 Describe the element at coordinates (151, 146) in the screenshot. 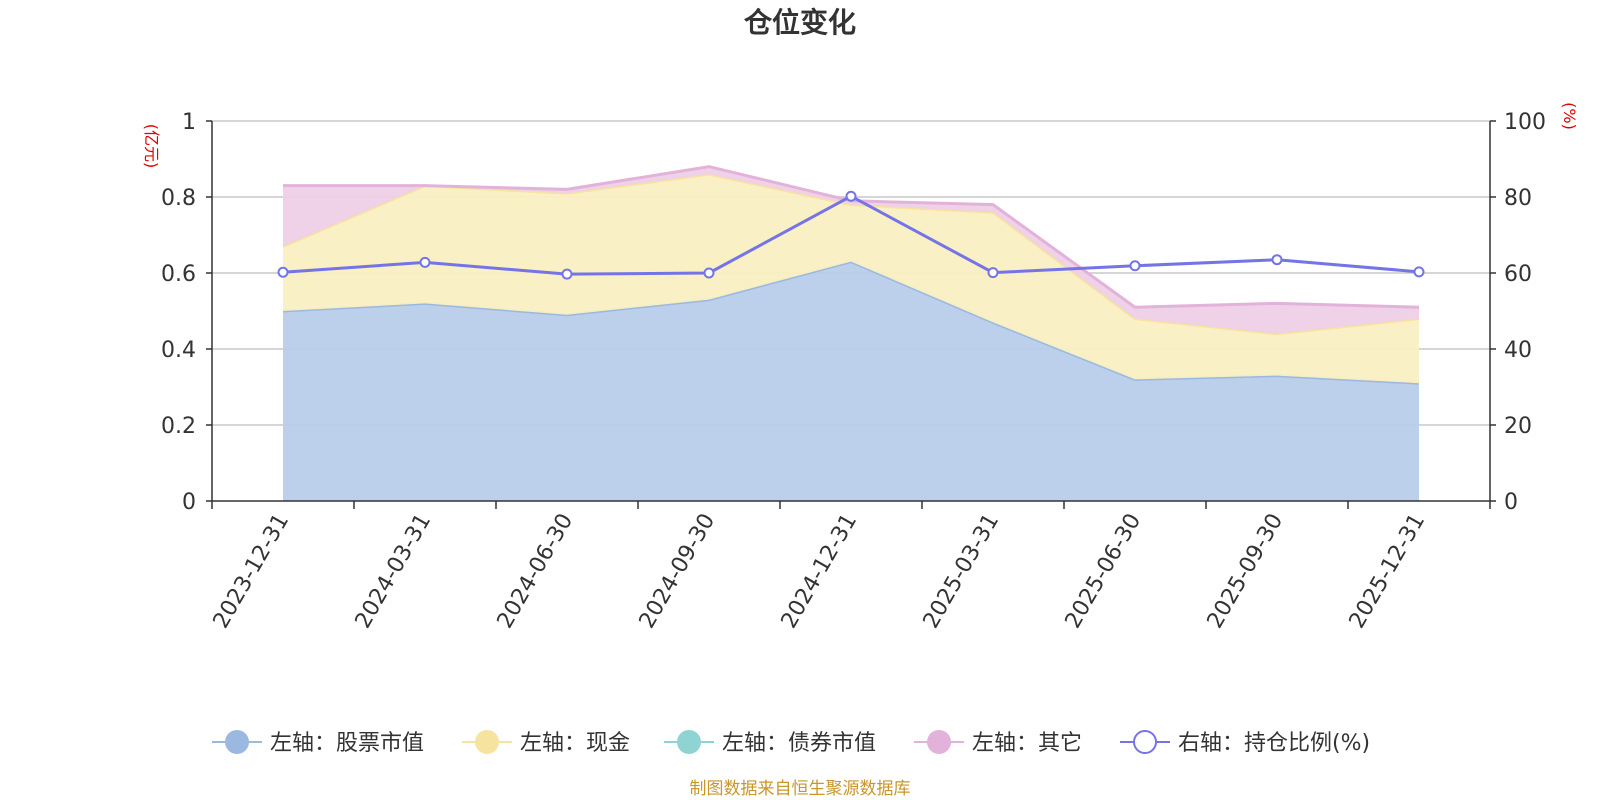

I see `left-axis-unit: (亿元)` at that location.